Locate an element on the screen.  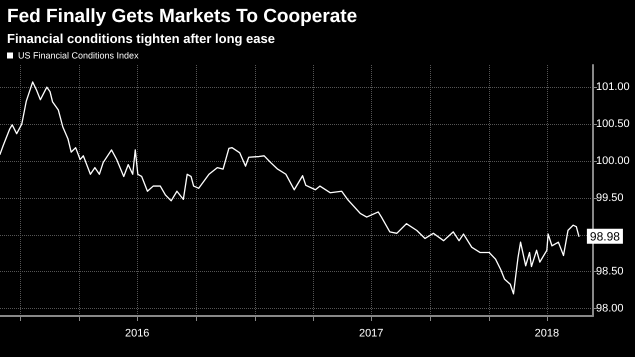
y-tick-label: 98.00 is located at coordinates (610, 308).